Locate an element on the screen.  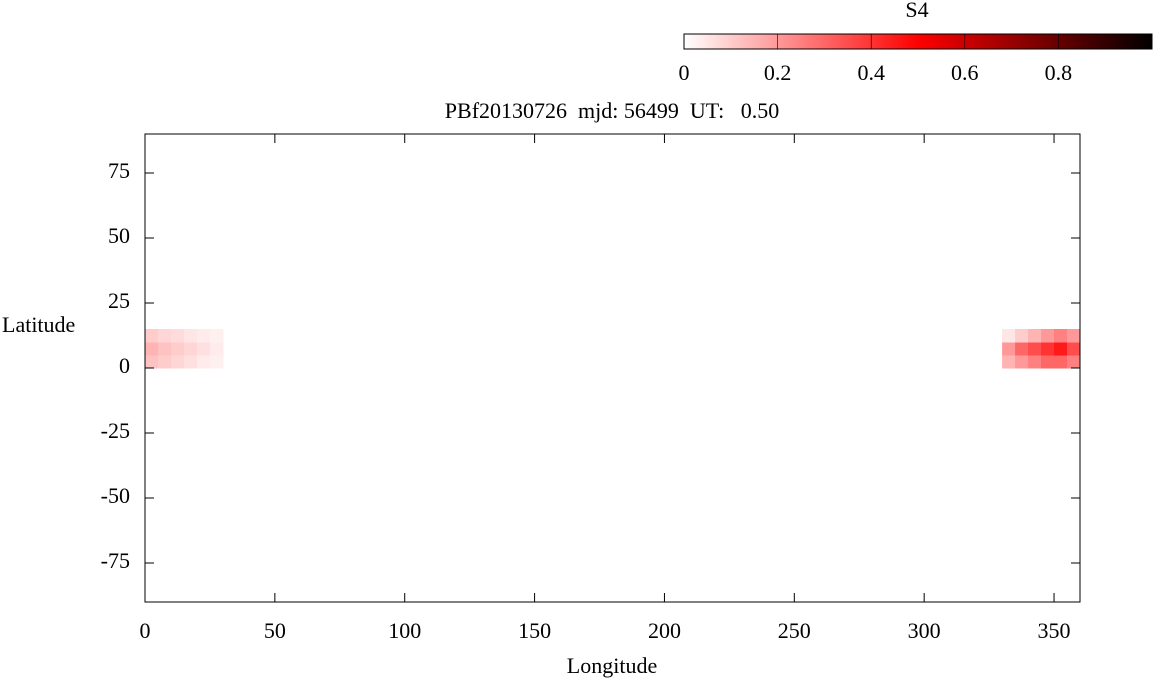
chart-title: PBf20130726 mjd: 56499 UT: 0.50 is located at coordinates (612, 110).